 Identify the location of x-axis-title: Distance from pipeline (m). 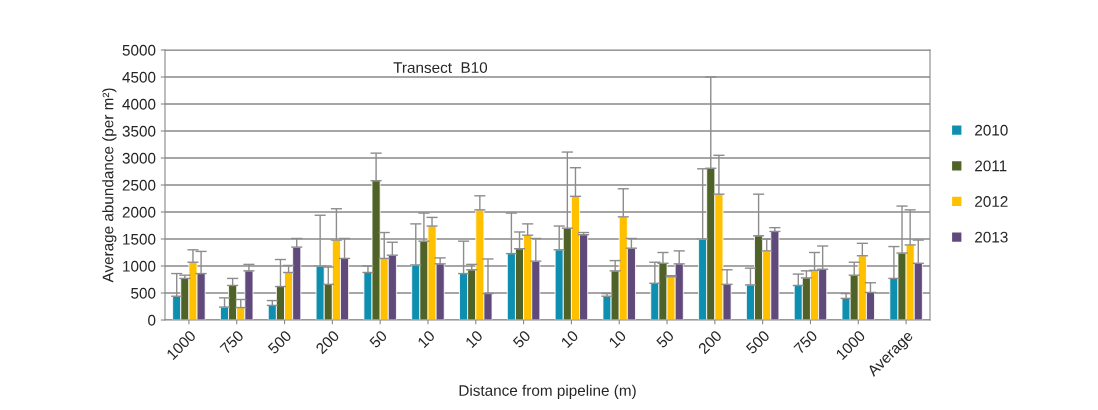
(547, 391).